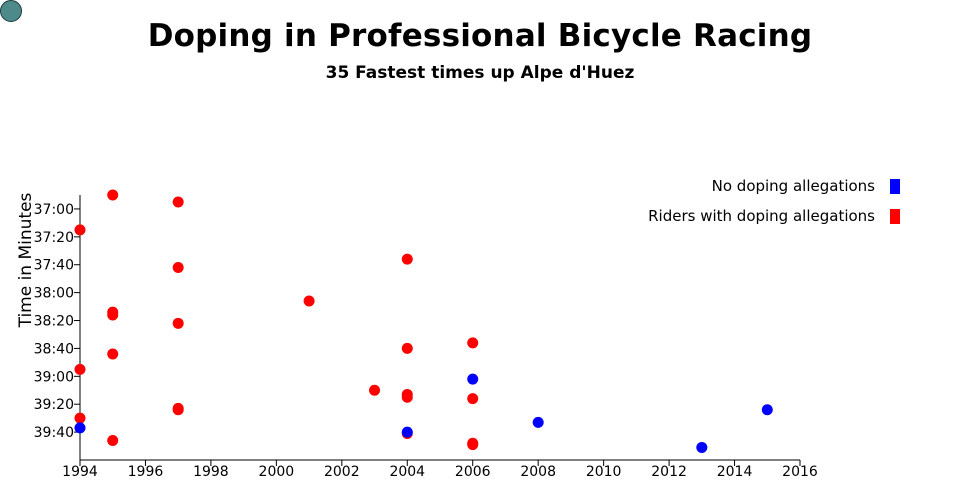  I want to click on chart-title: Doping in Professional Bicycle Racing, so click(480, 36).